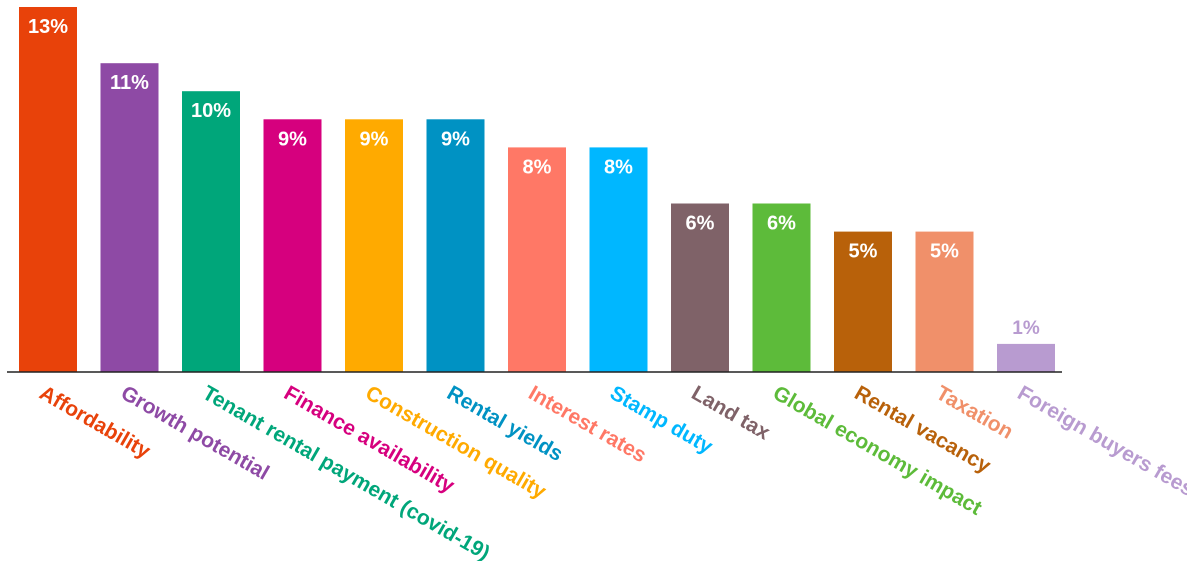  What do you see at coordinates (700, 224) in the screenshot?
I see `value-label-8: 6%` at bounding box center [700, 224].